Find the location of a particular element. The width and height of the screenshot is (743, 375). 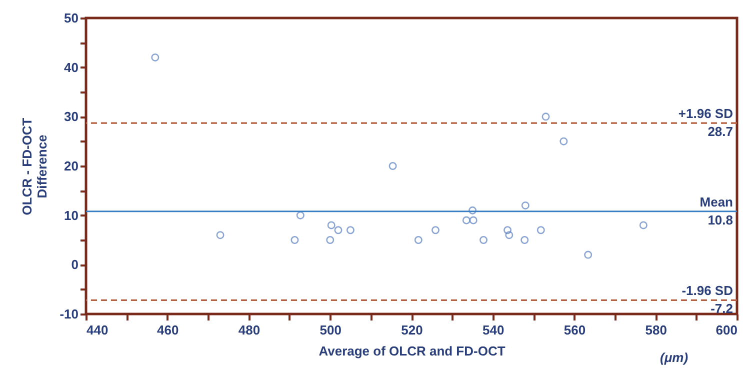

y-tick-label: 30 is located at coordinates (71, 116).